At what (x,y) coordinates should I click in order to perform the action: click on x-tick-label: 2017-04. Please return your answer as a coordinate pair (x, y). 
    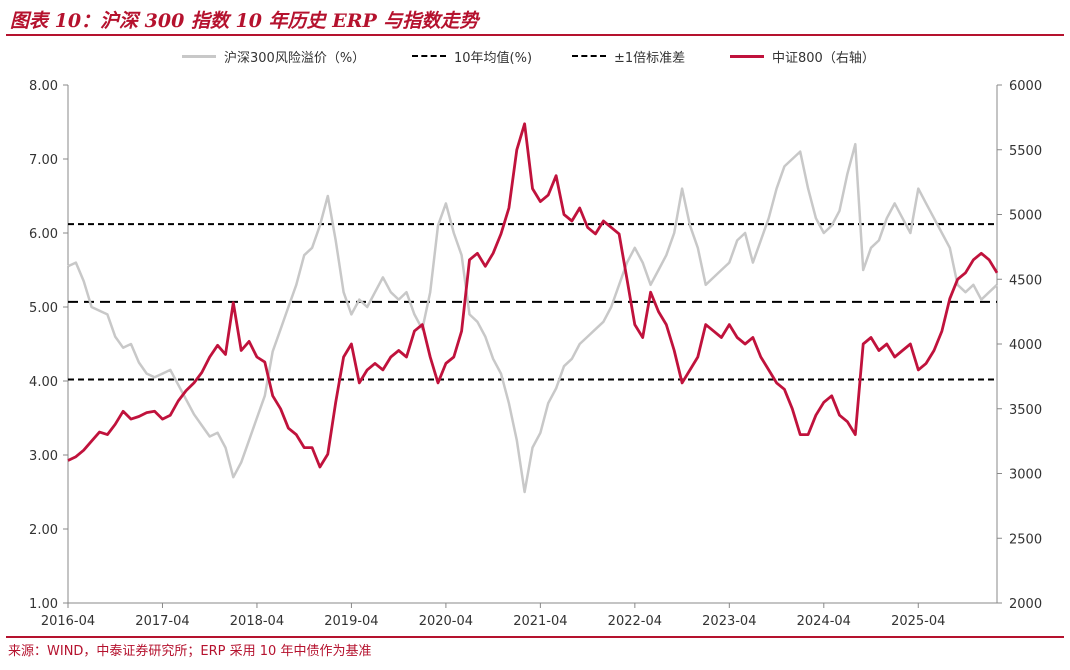
    Looking at the image, I should click on (162, 621).